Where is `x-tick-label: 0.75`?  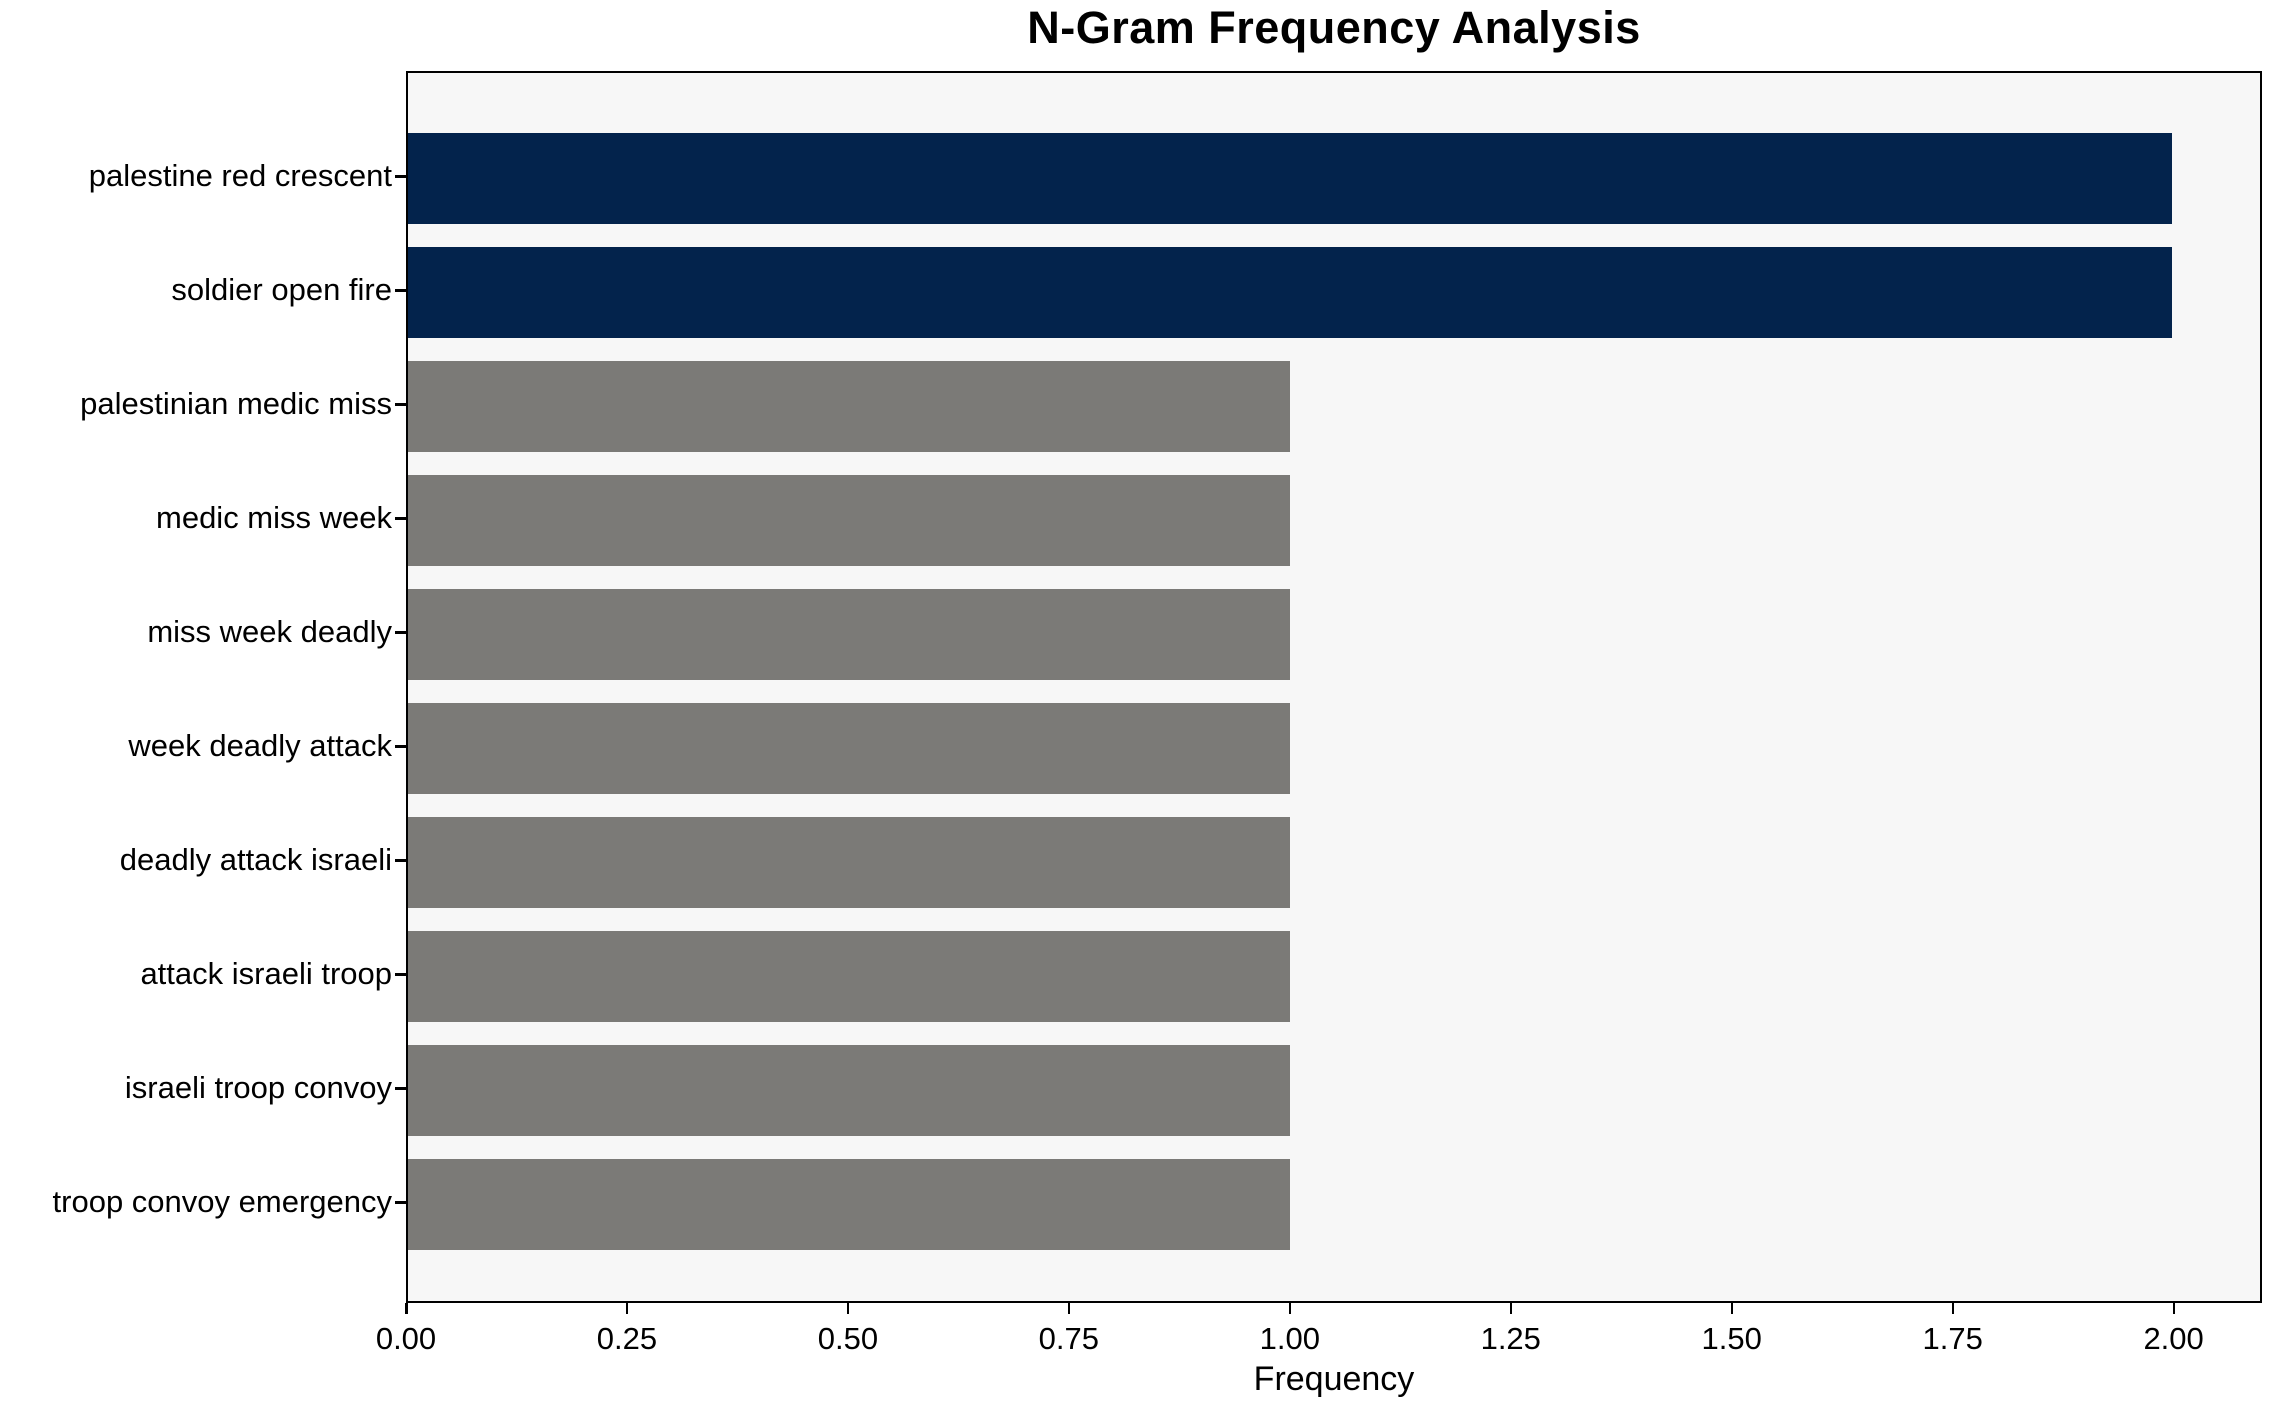 x-tick-label: 0.75 is located at coordinates (1069, 1338).